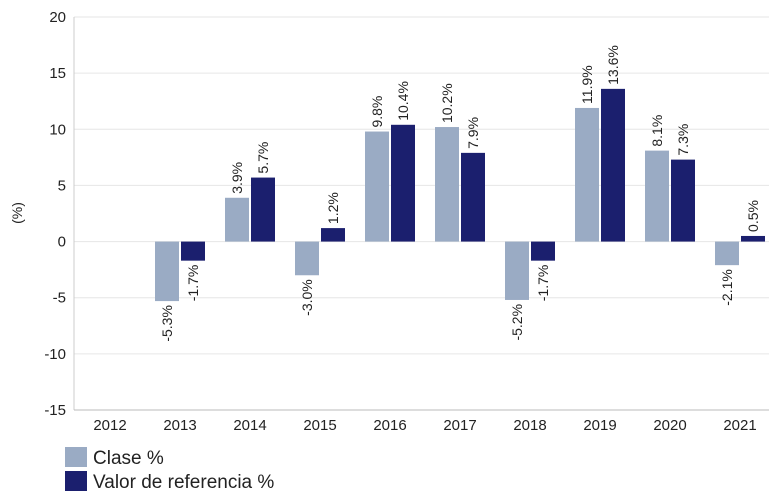  I want to click on legend-label: Clase %, so click(128, 458).